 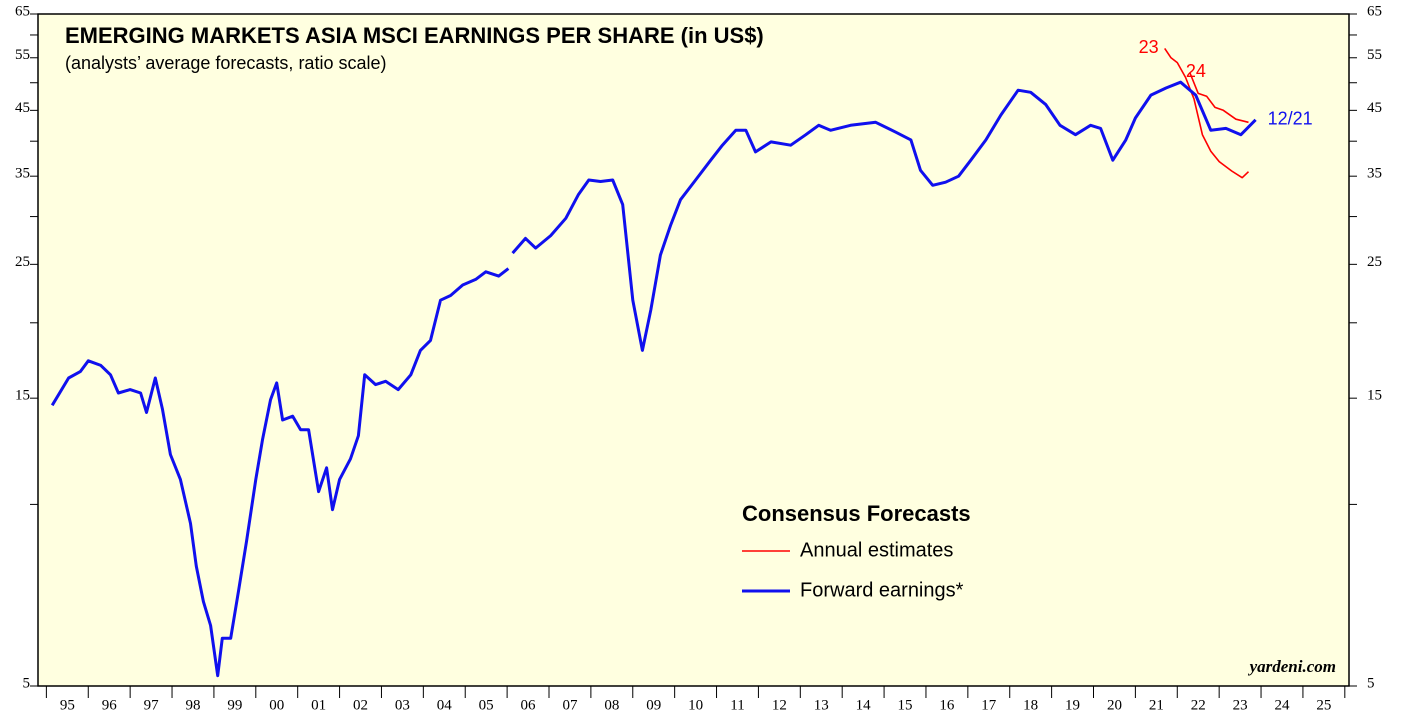 What do you see at coordinates (779, 705) in the screenshot?
I see `x-tick-label: 12` at bounding box center [779, 705].